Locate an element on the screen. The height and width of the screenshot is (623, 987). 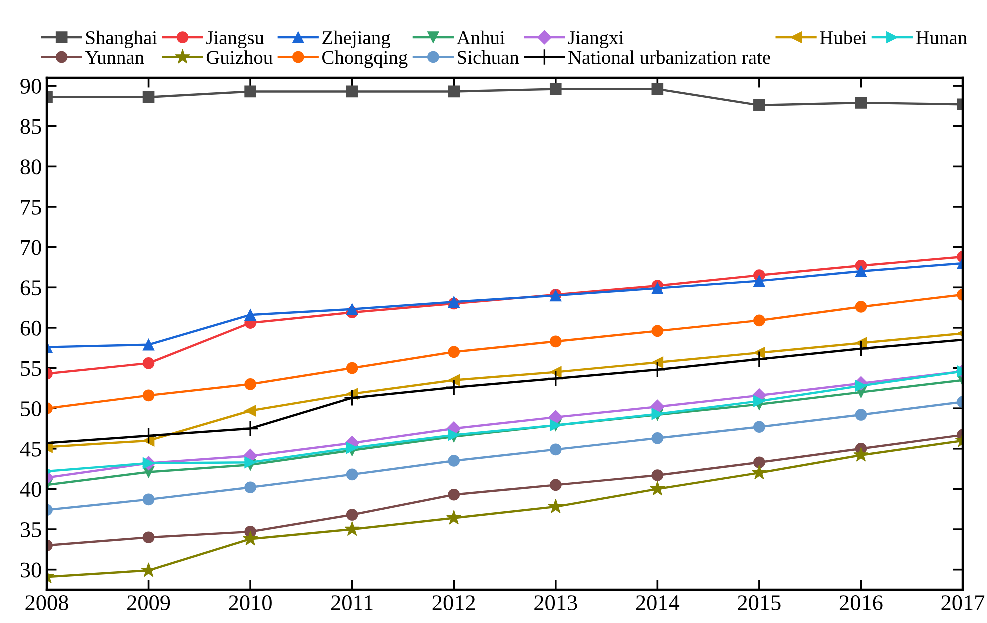
legend-label: Shanghai is located at coordinates (122, 39).